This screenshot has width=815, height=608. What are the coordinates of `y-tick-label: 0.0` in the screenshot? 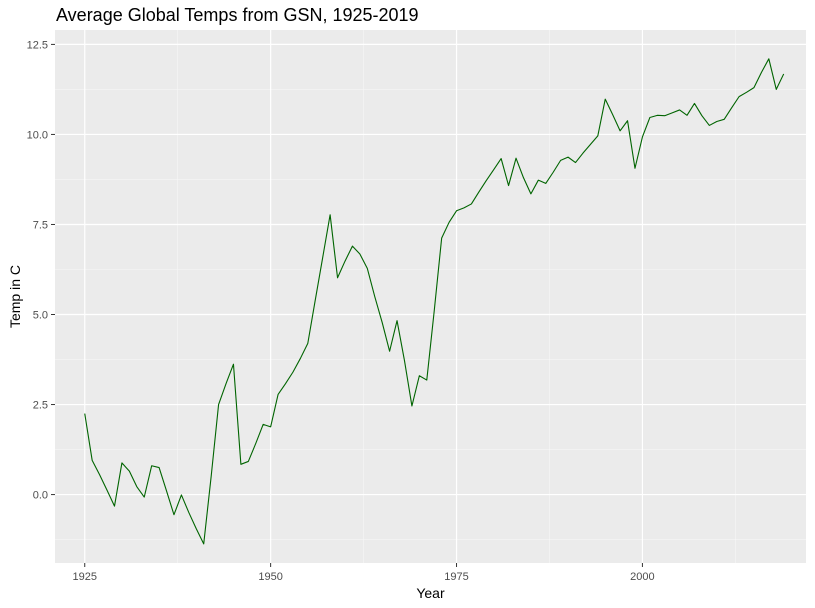 It's located at (40, 496).